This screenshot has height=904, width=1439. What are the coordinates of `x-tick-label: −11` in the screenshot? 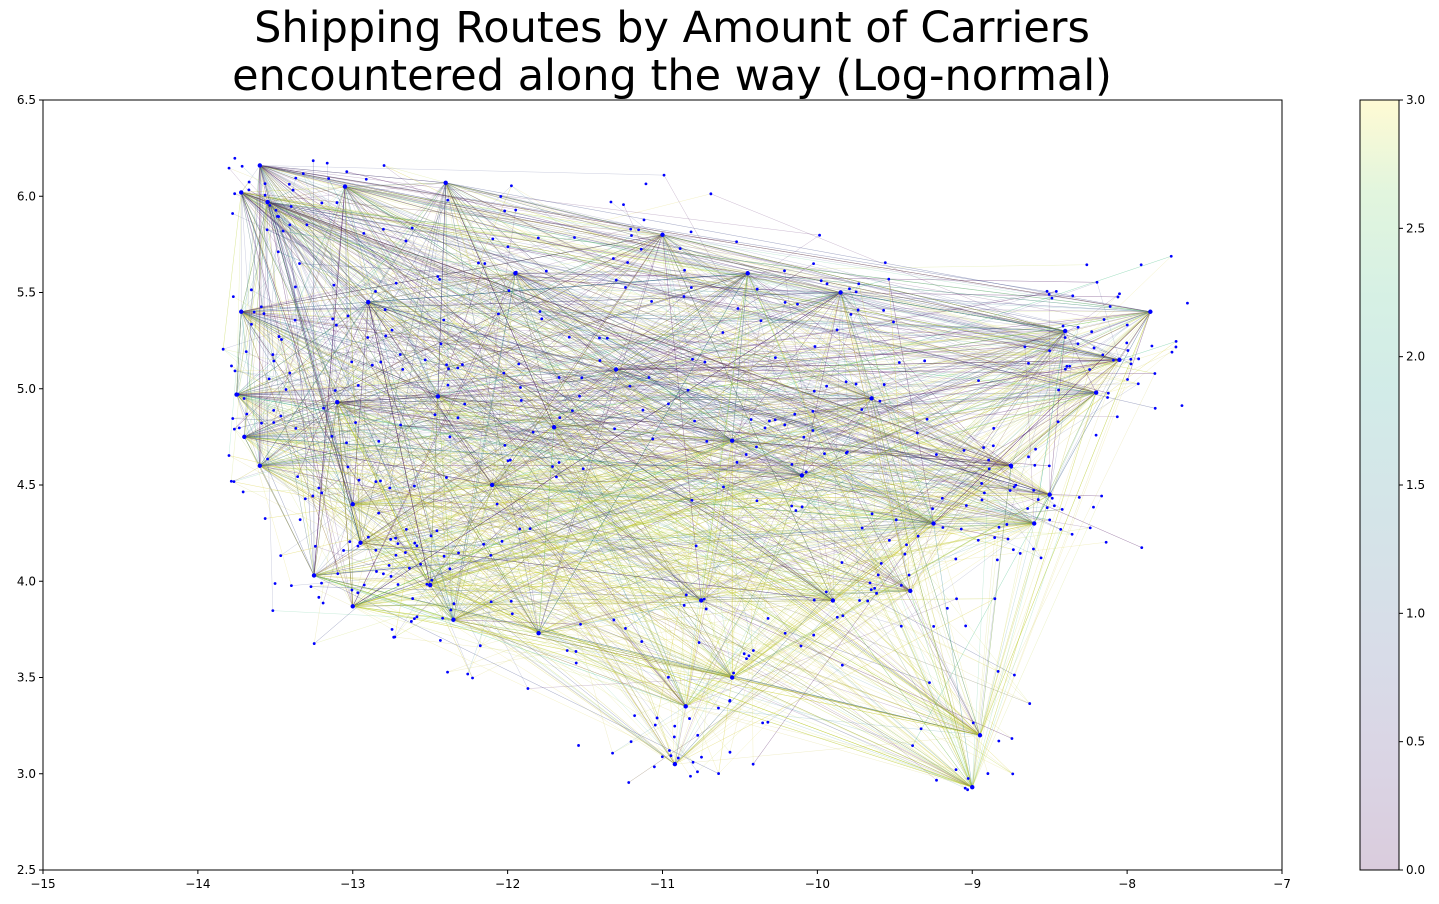 It's located at (662, 884).